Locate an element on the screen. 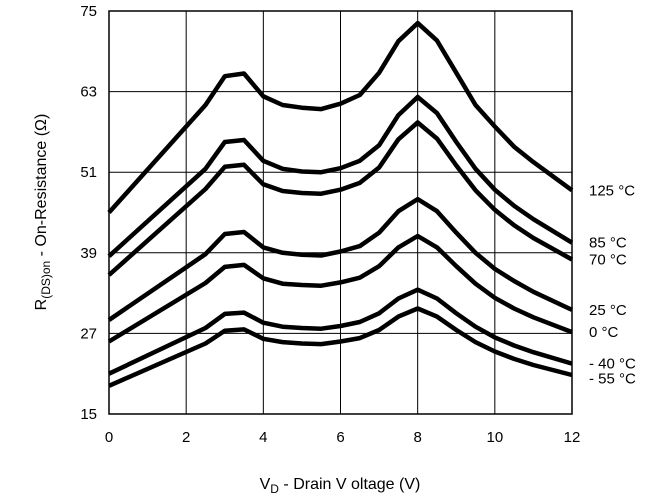  y-axis-label-rest: - On-Resistance (Ω) is located at coordinates (41, 187).